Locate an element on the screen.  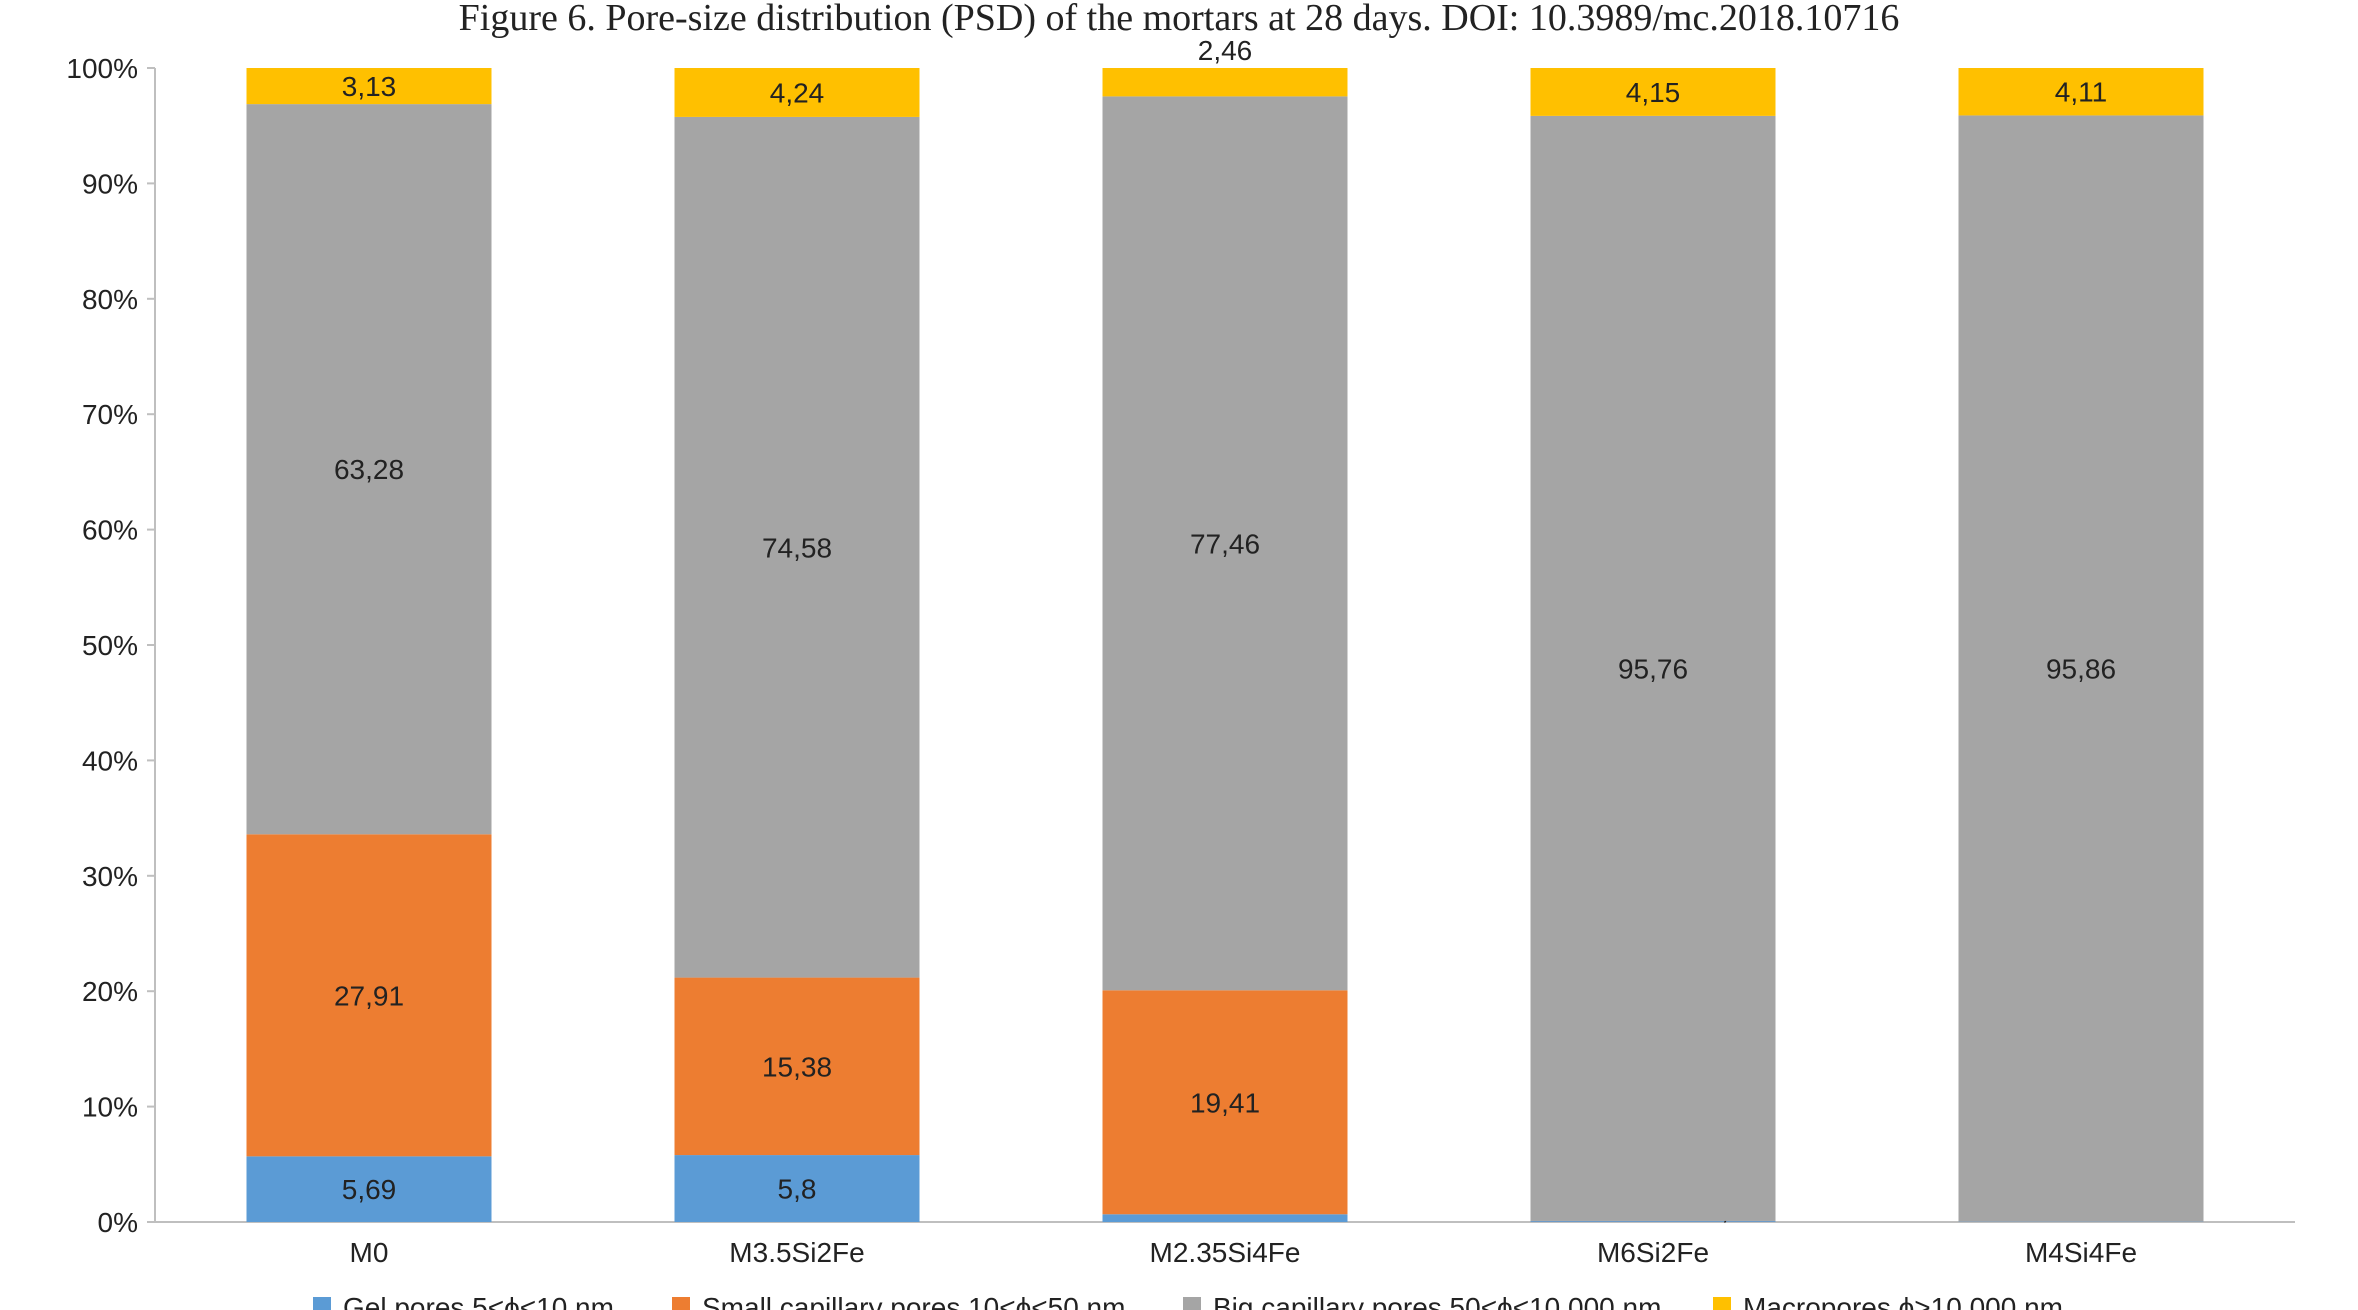
y-tick-label: 60% is located at coordinates (110, 530).